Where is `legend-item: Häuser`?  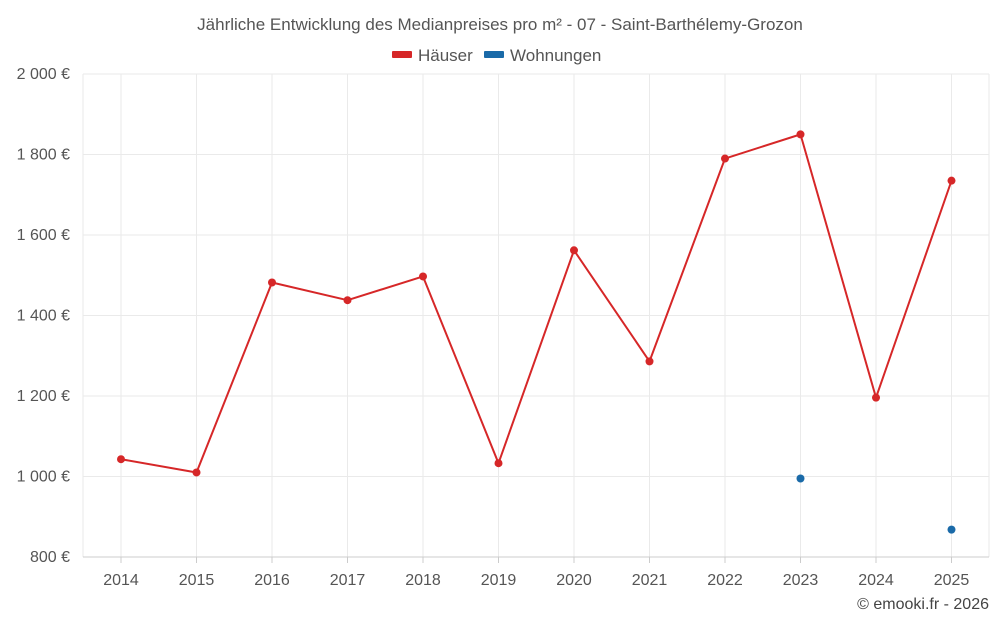
legend-item: Häuser is located at coordinates (432, 55).